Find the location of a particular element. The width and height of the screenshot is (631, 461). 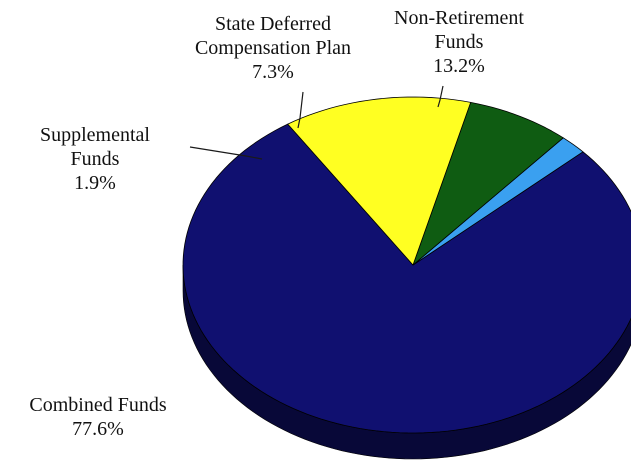

leader-line-state-deferred-compensation-plan is located at coordinates (300, 110).